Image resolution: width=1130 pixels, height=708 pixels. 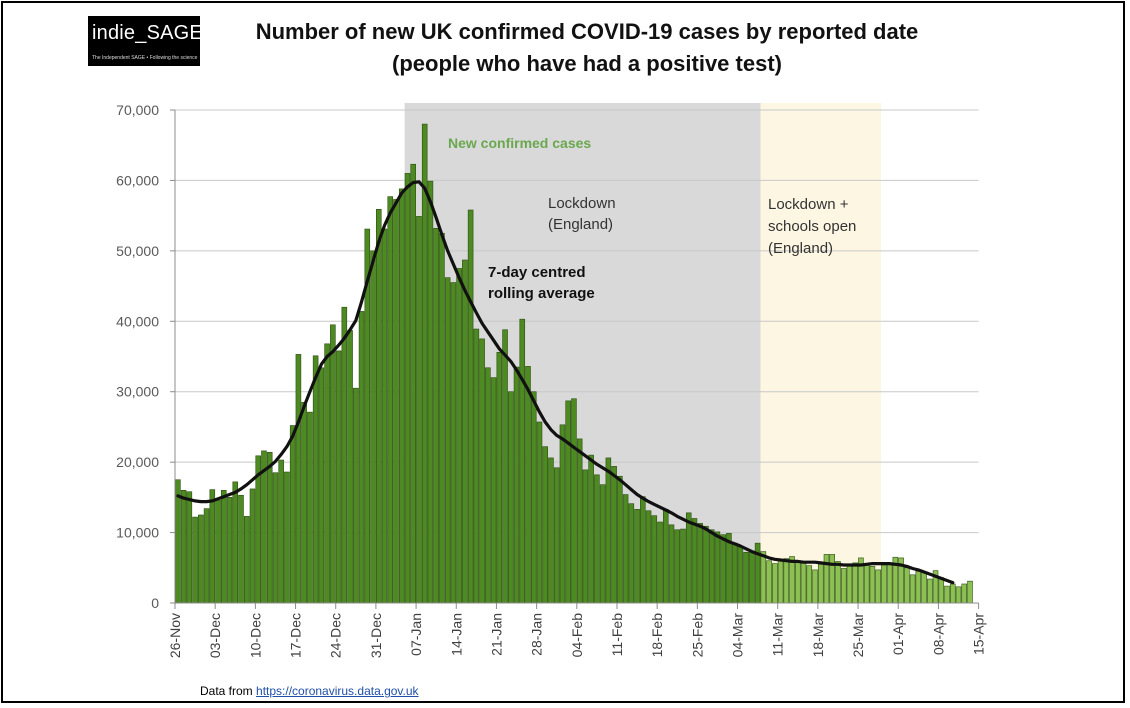 I want to click on chart-title-line-2: (people who have had a positive test), so click(x=587, y=63).